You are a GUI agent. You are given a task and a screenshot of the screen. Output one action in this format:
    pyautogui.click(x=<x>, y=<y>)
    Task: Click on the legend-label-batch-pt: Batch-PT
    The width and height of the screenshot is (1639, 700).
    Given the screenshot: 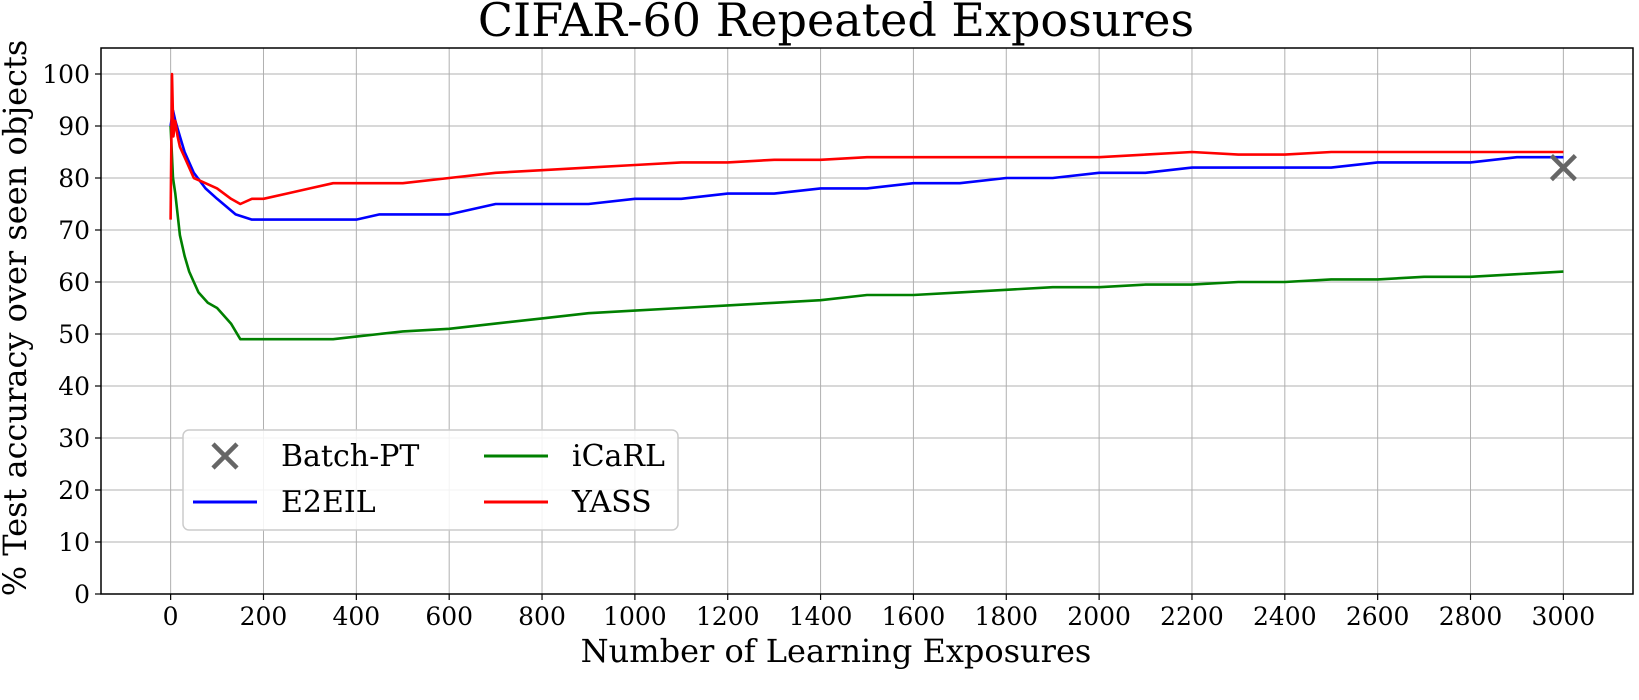 What is the action you would take?
    pyautogui.click(x=350, y=456)
    